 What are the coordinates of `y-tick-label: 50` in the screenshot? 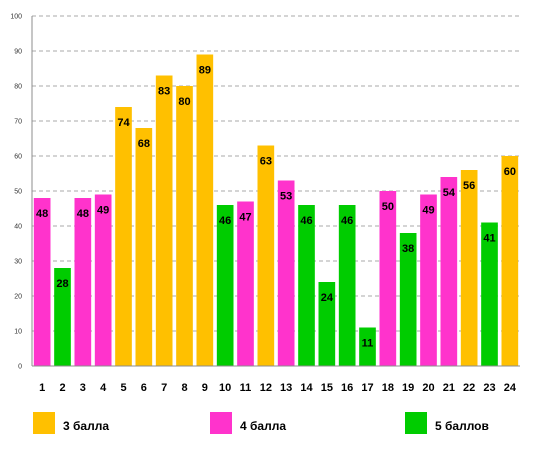 It's located at (18, 192).